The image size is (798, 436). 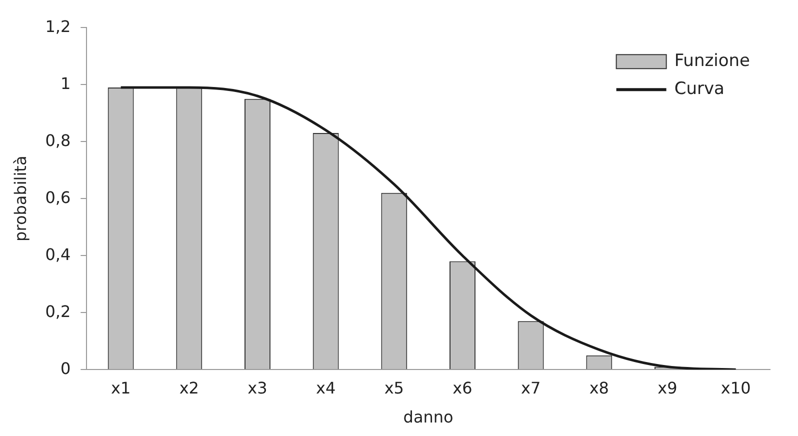 I want to click on x-tick-label: x9, so click(x=668, y=388).